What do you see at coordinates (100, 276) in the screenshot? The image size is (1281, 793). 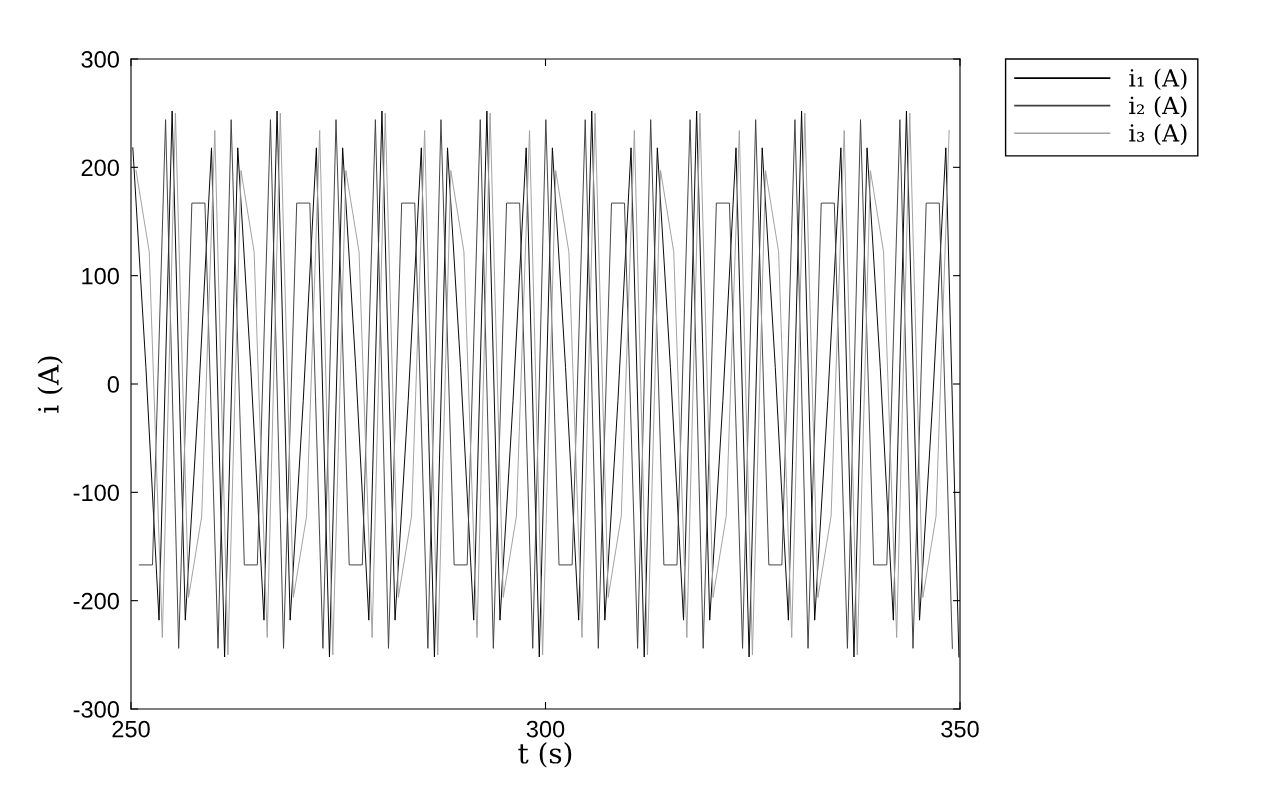 I see `y-tick-label: 100` at bounding box center [100, 276].